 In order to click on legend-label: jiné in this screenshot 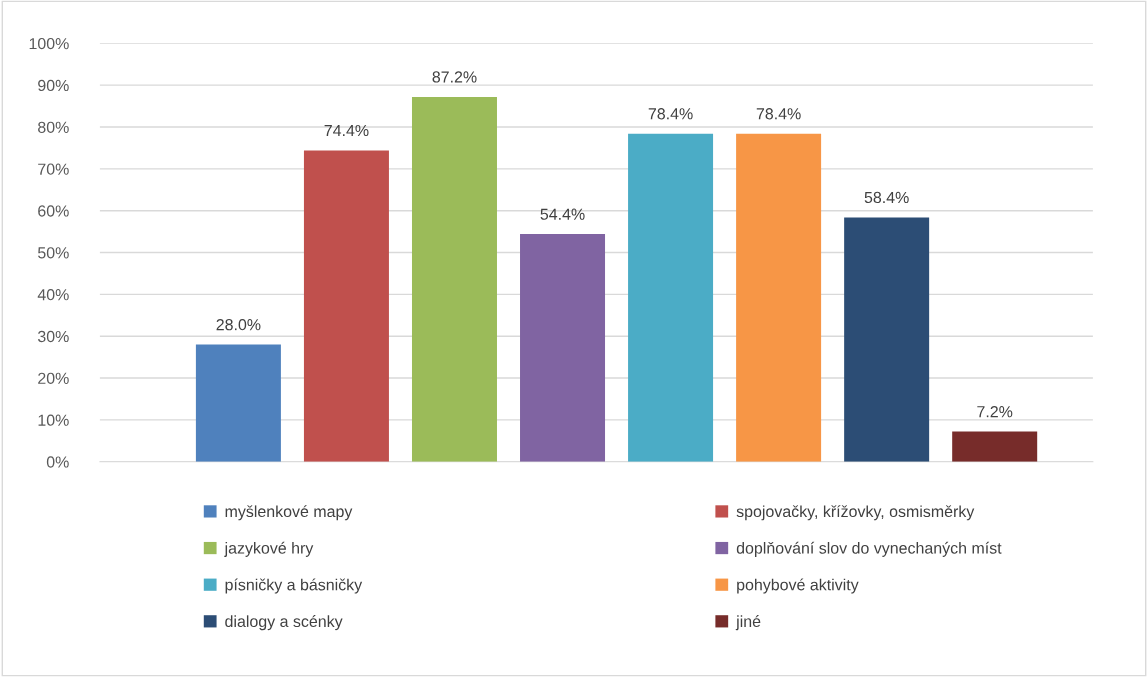, I will do `click(748, 623)`.